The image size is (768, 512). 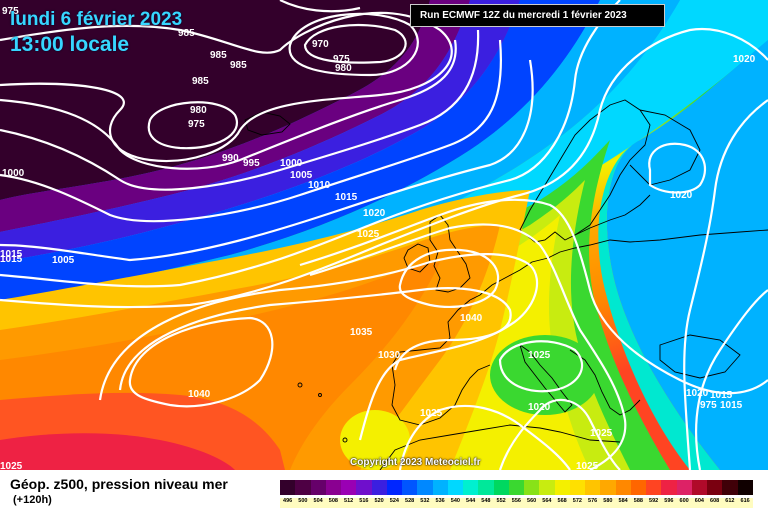 I want to click on color-scale-tick: 512, so click(x=349, y=503).